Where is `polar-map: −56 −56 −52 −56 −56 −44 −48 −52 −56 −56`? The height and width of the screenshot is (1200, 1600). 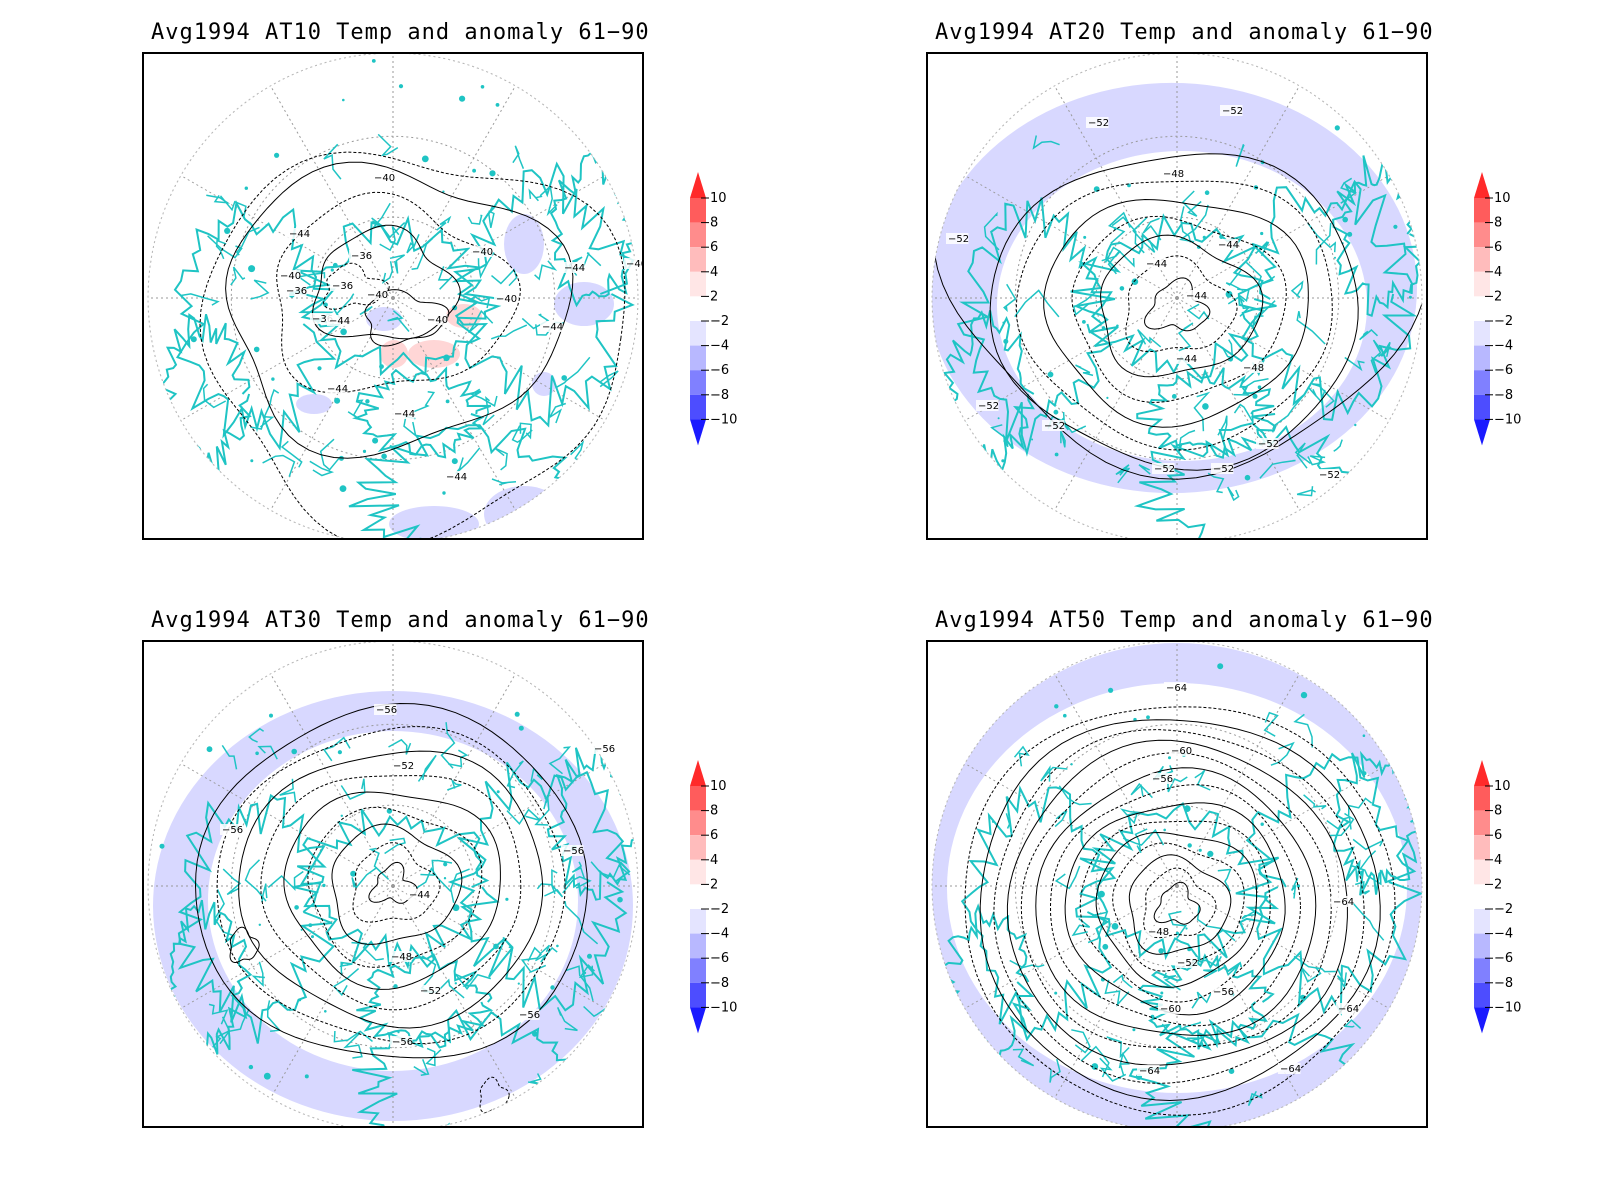
polar-map: −56 −56 −52 −56 −56 −44 −48 −52 −56 −56 is located at coordinates (393, 884).